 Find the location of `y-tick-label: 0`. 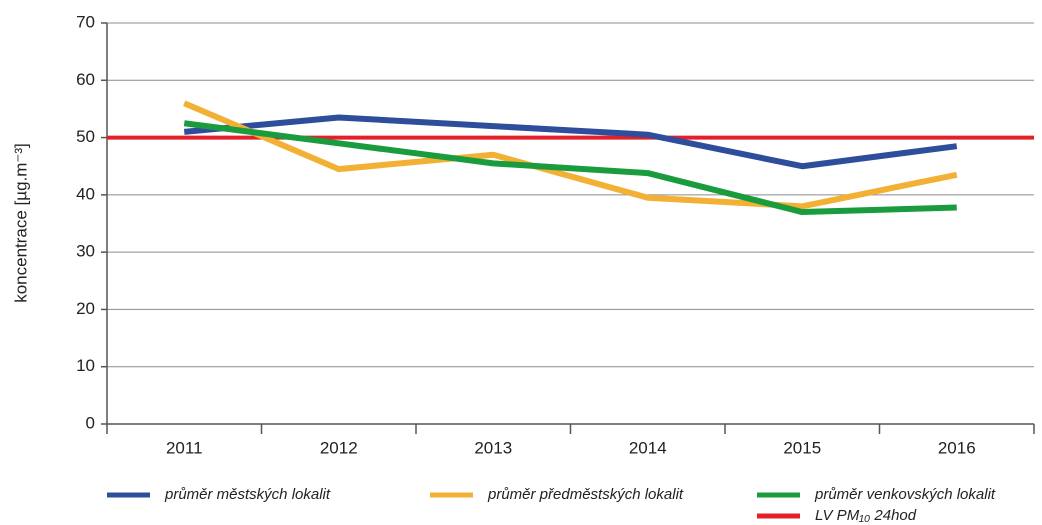

y-tick-label: 0 is located at coordinates (90, 422).